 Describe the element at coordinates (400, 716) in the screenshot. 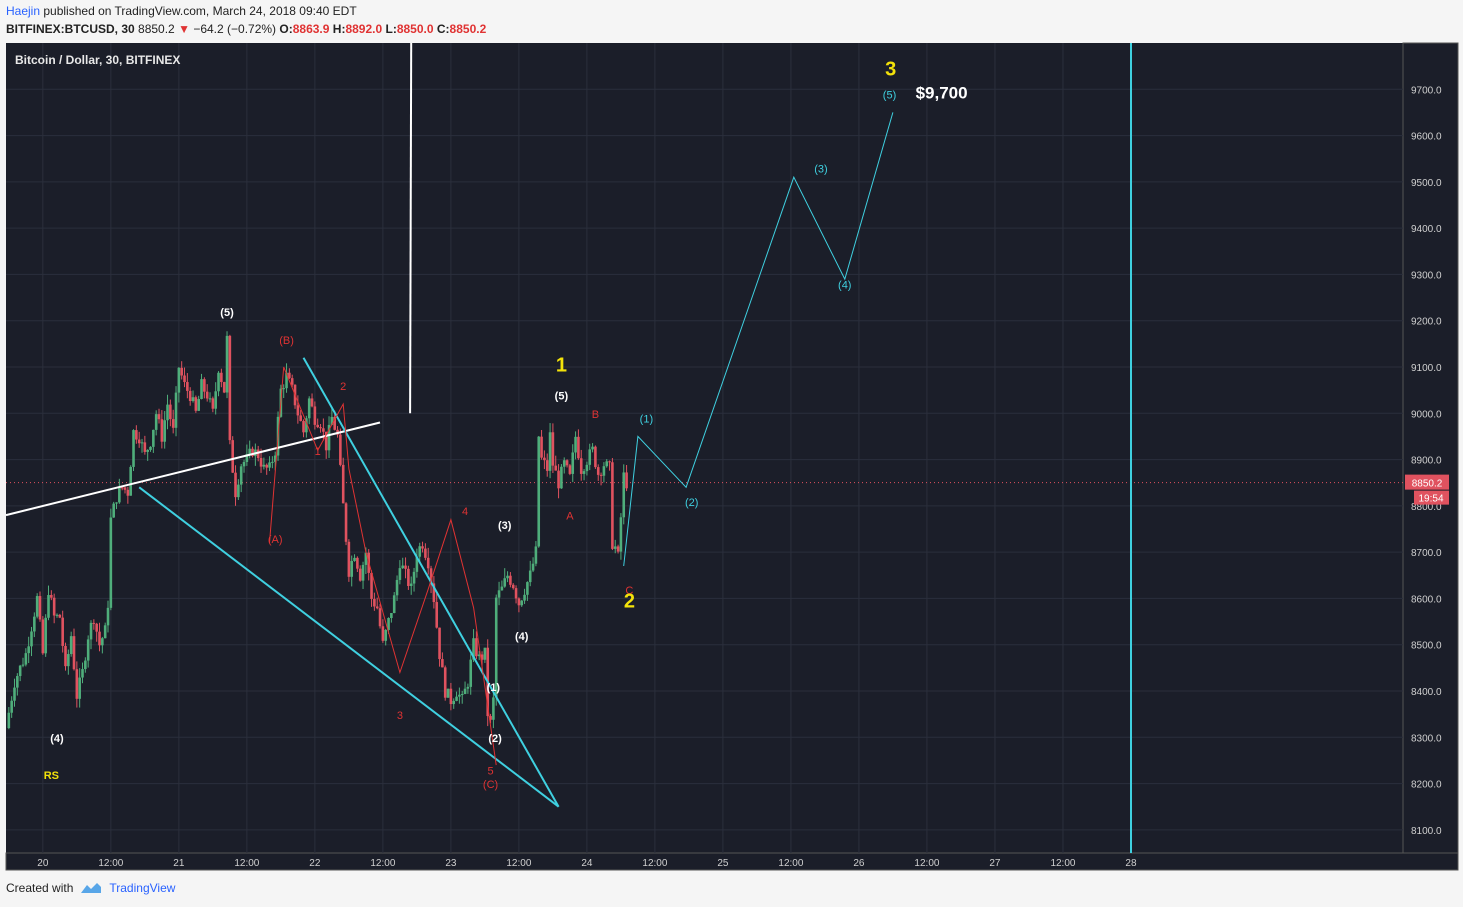

I see `wave-label: 3` at that location.